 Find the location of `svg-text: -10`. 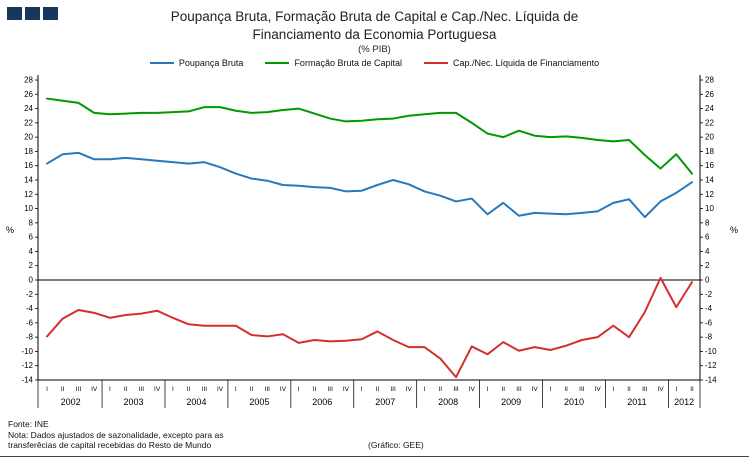

svg-text: -10 is located at coordinates (27, 351).